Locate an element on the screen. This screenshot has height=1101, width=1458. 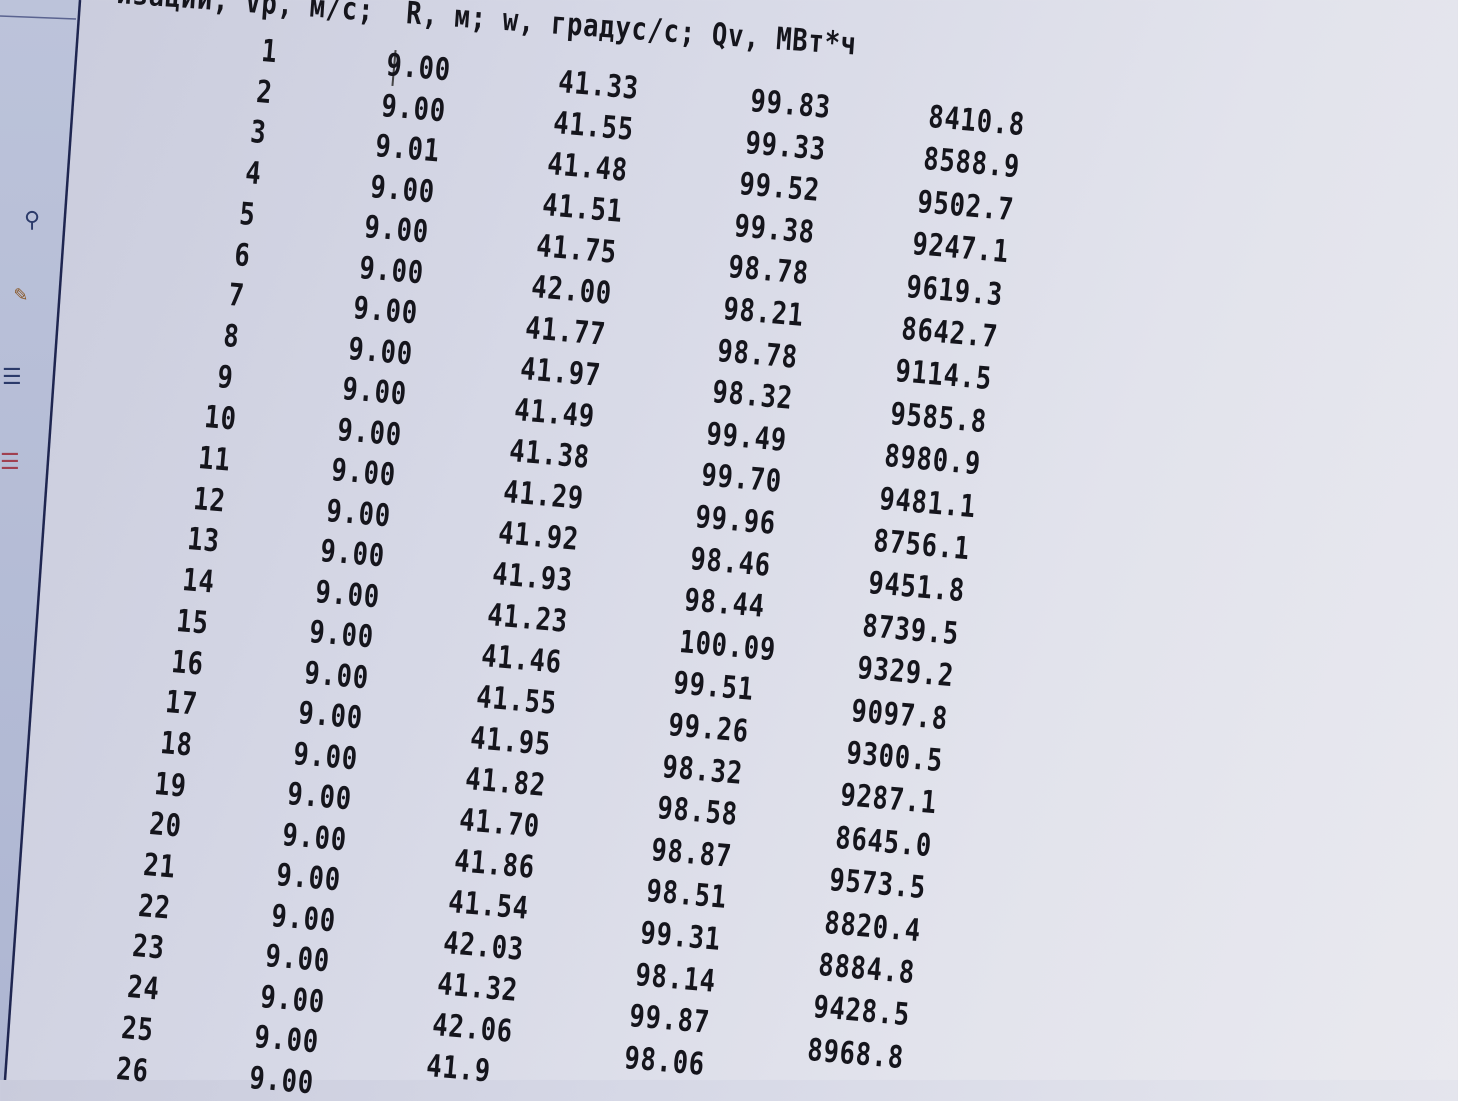
r-cell: 41.93 is located at coordinates (532, 577).